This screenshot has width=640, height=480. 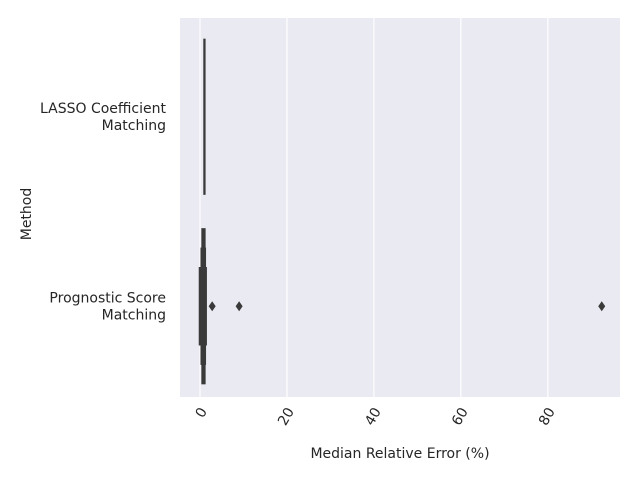 I want to click on x-tick-label: 40, so click(x=373, y=416).